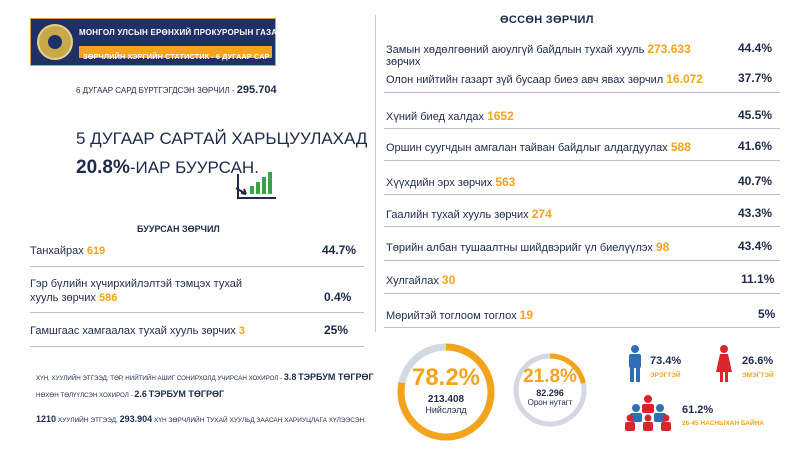 The height and width of the screenshot is (450, 800). What do you see at coordinates (194, 167) in the screenshot?
I see `decrease-text: -ИАР БУУРСАН.` at bounding box center [194, 167].